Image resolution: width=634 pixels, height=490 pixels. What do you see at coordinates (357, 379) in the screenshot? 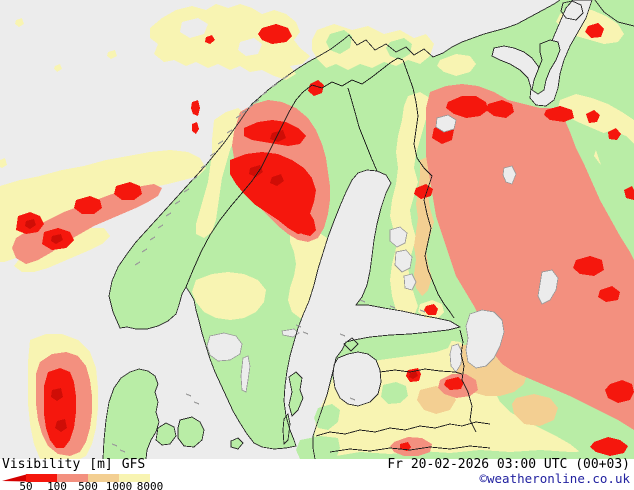
I see `gulf-of-riga` at bounding box center [357, 379].